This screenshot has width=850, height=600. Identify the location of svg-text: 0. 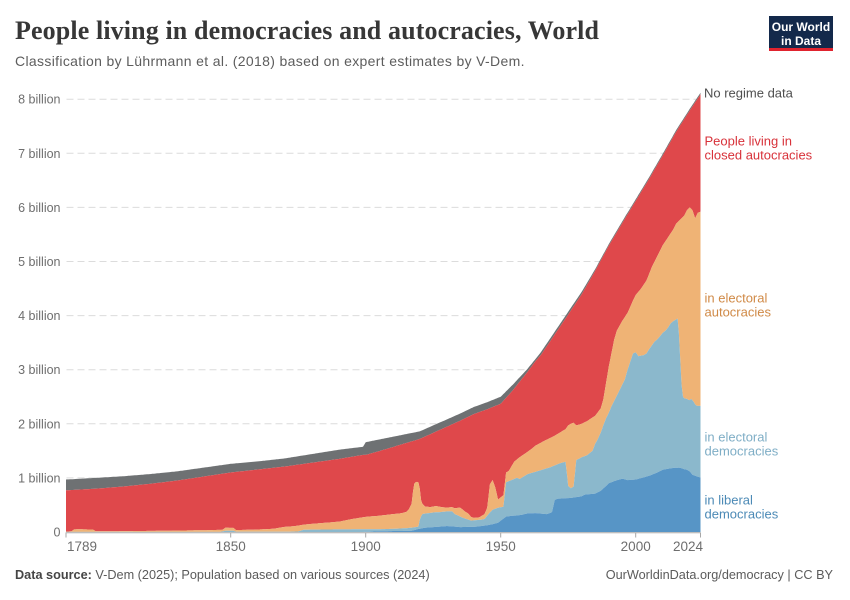
(57, 533).